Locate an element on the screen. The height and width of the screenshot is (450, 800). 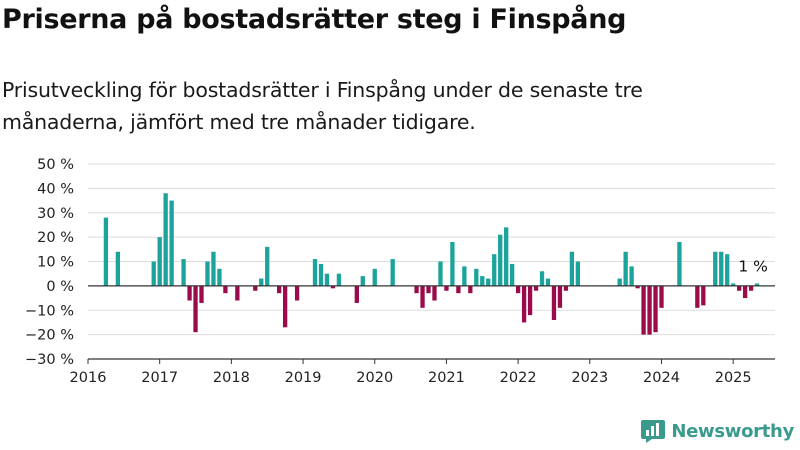
x-tick-label: 2021 is located at coordinates (446, 378).